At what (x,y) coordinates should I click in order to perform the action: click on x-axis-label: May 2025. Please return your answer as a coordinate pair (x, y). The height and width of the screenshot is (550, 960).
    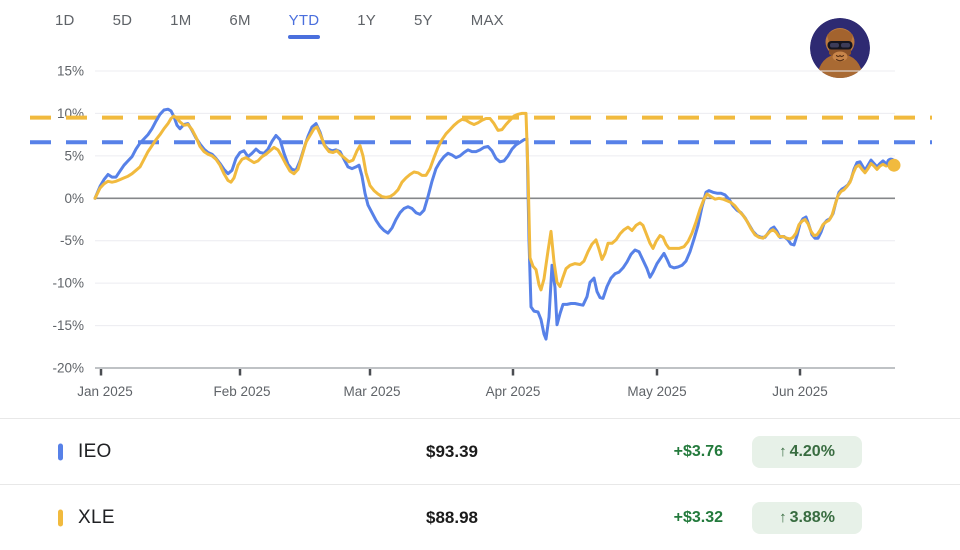
    Looking at the image, I should click on (656, 391).